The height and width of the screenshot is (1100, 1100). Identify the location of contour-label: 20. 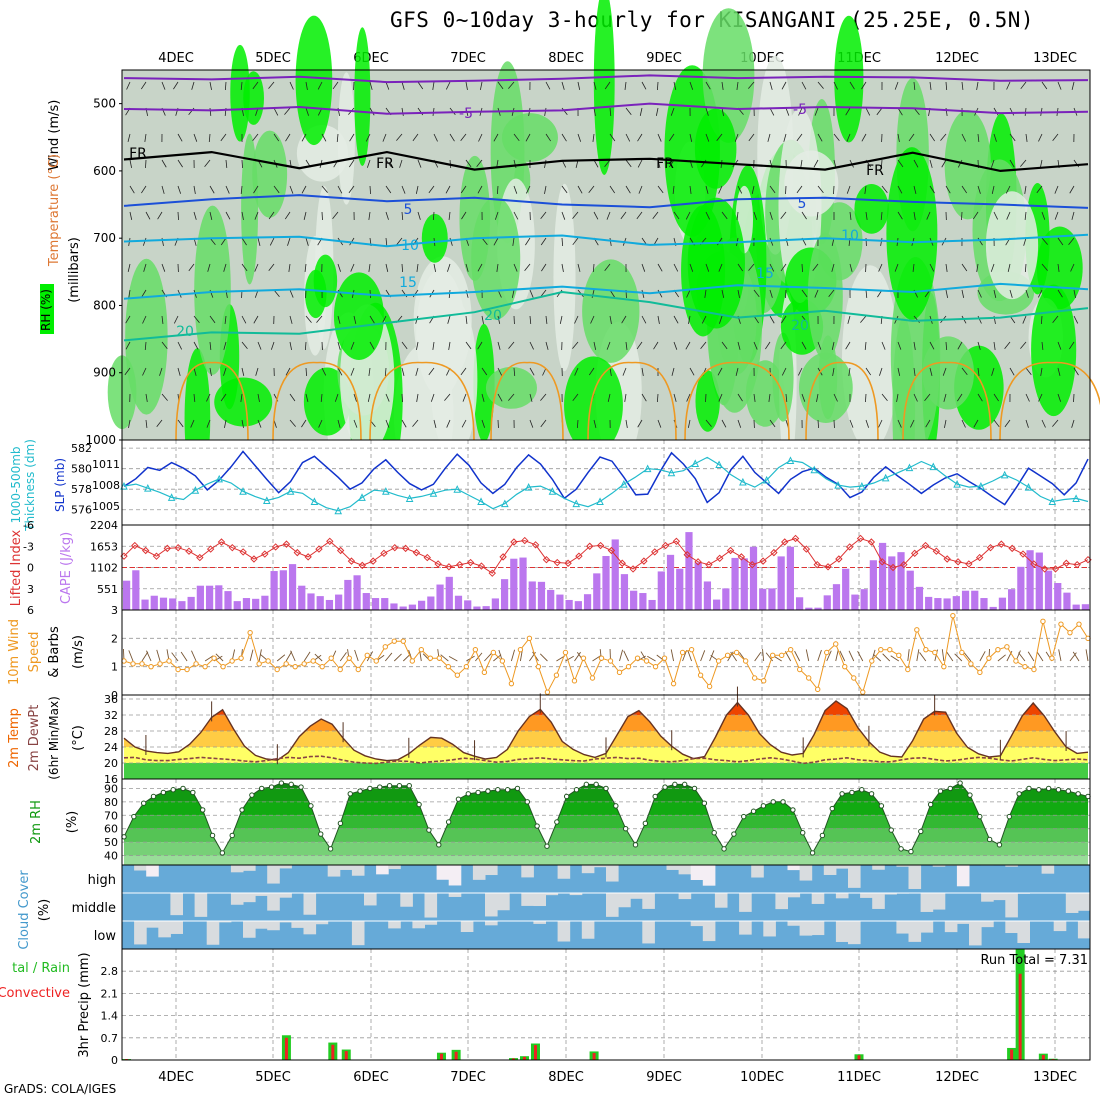
(185, 332).